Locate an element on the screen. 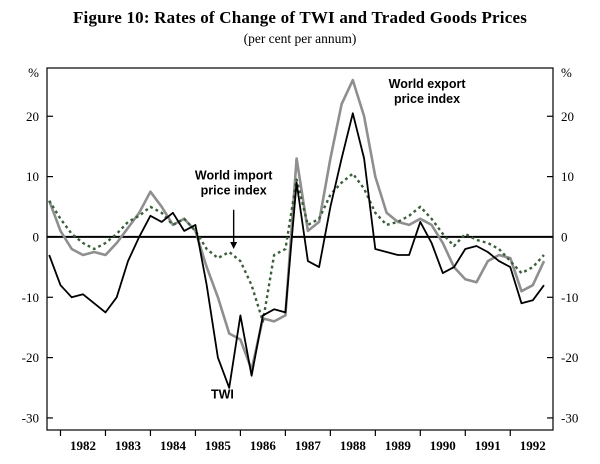  y-axis-unit-right: % is located at coordinates (566, 72).